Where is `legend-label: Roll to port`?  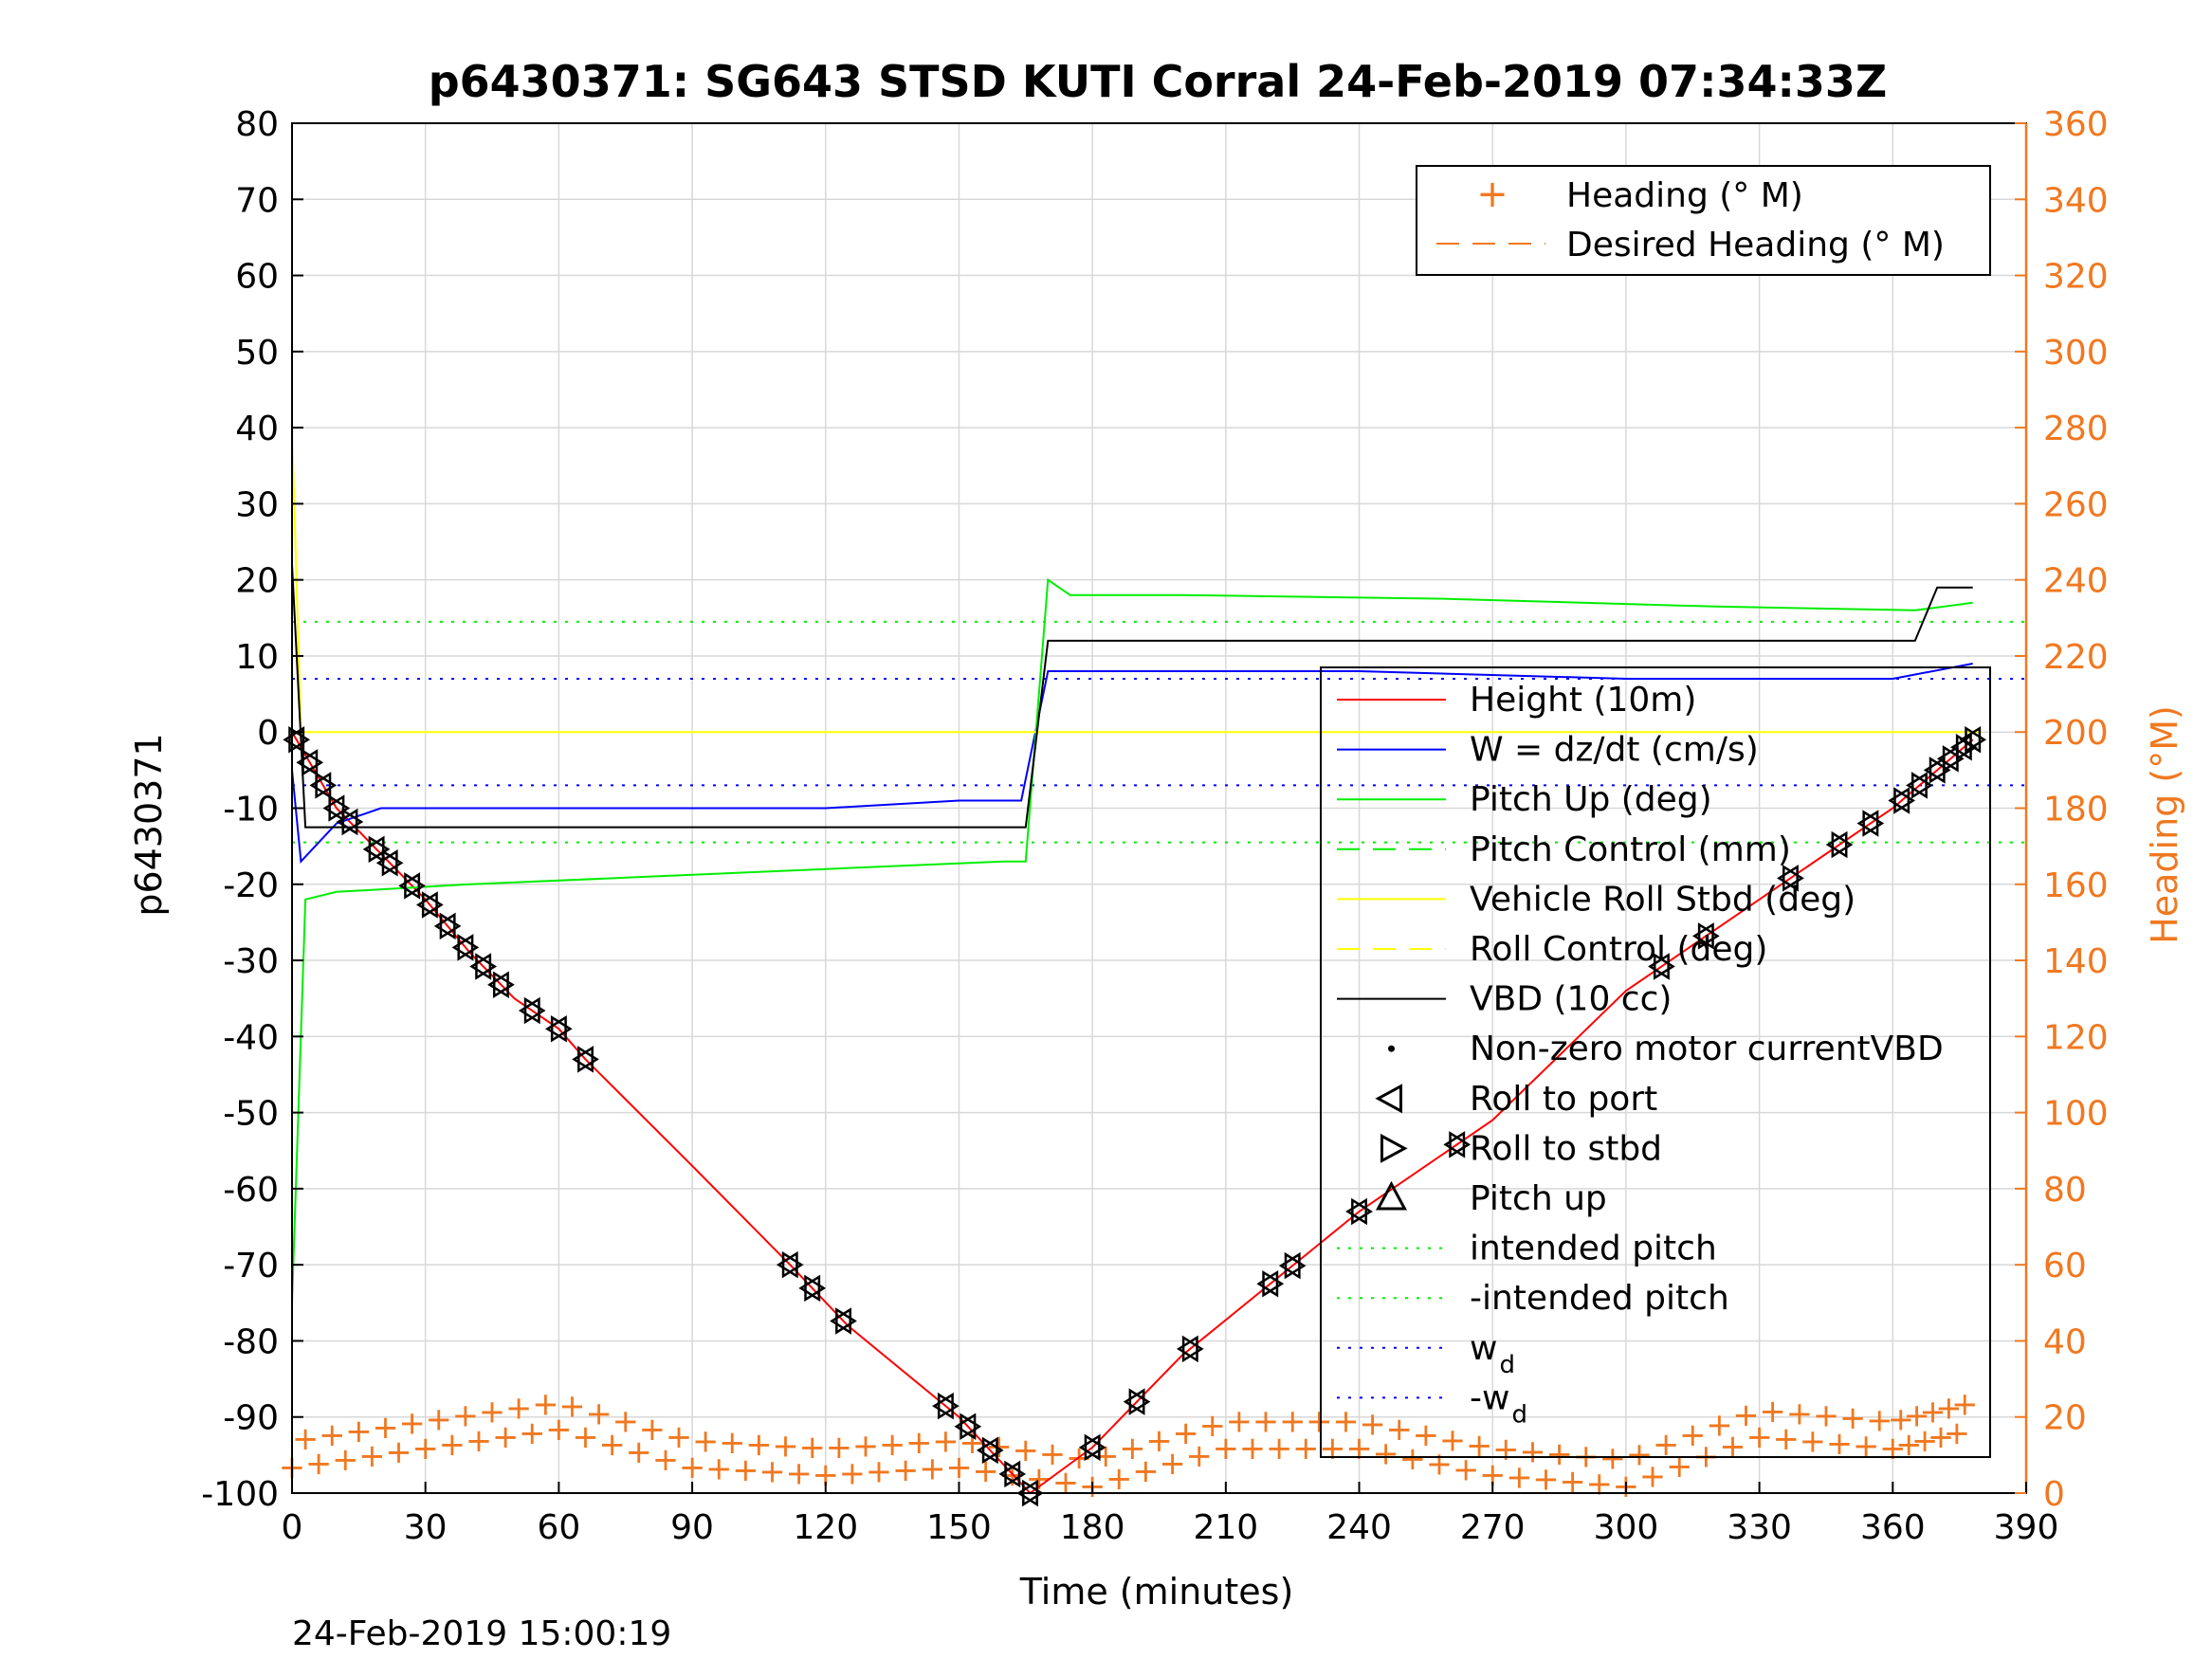 legend-label: Roll to port is located at coordinates (1563, 1099).